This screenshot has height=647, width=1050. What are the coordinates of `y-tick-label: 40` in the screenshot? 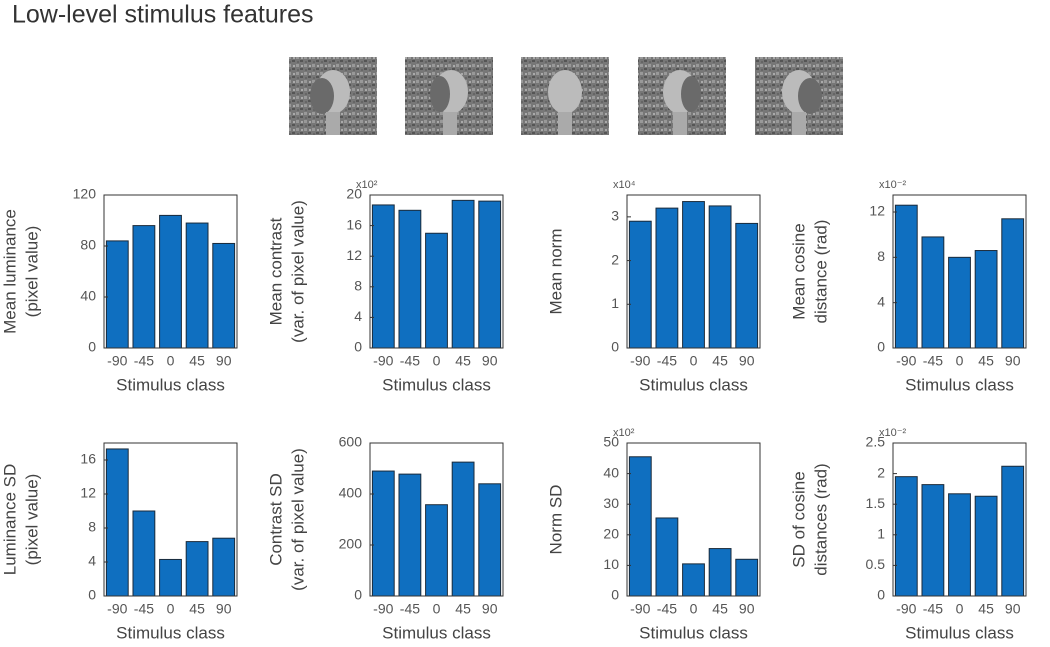 It's located at (88, 296).